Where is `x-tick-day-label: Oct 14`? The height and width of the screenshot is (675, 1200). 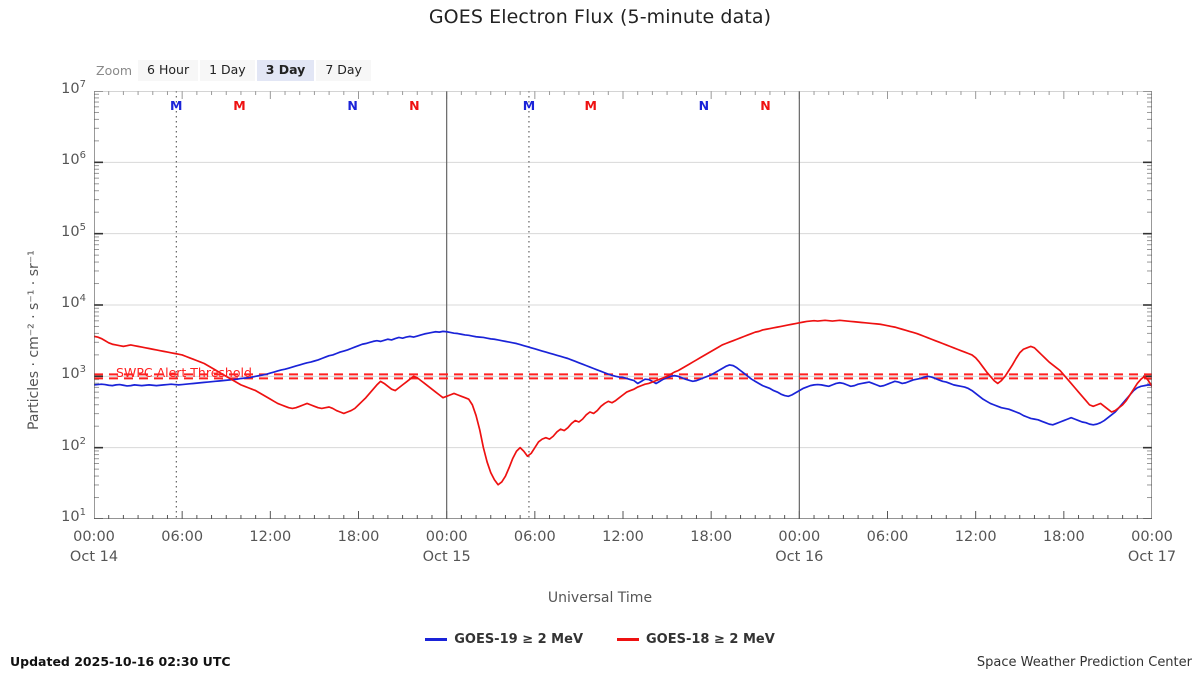 x-tick-day-label: Oct 14 is located at coordinates (94, 557).